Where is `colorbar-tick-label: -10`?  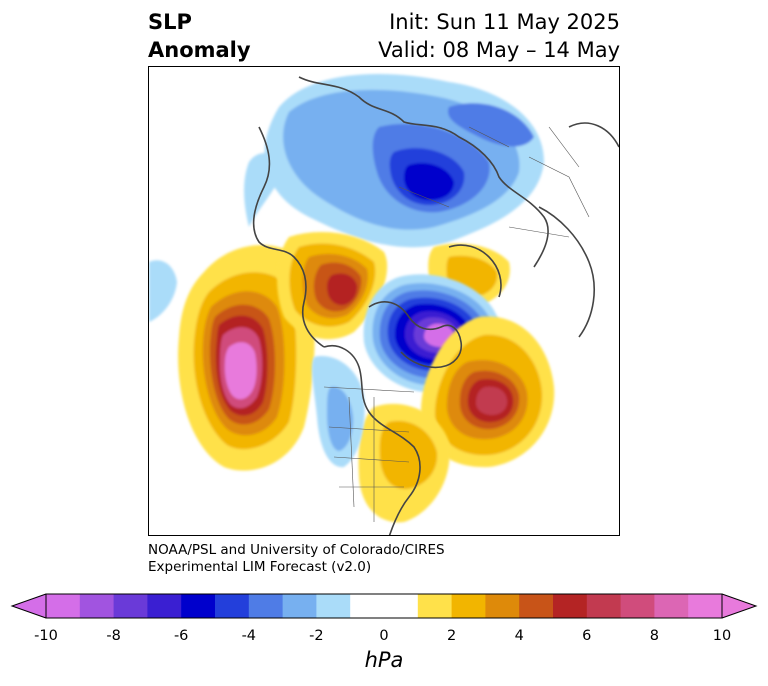
colorbar-tick-label: -10 is located at coordinates (46, 636).